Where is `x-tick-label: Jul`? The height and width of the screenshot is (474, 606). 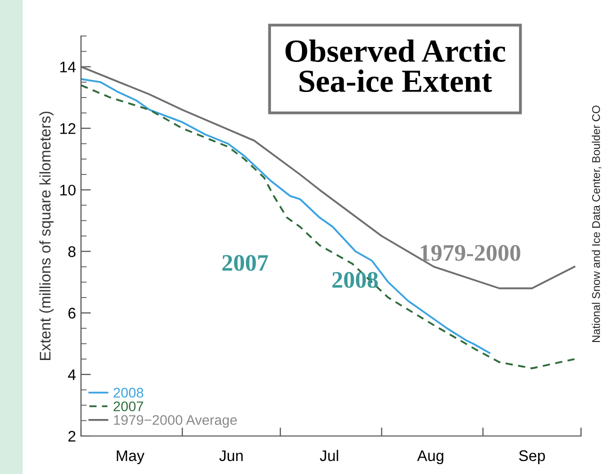
x-tick-label: Jul is located at coordinates (329, 456).